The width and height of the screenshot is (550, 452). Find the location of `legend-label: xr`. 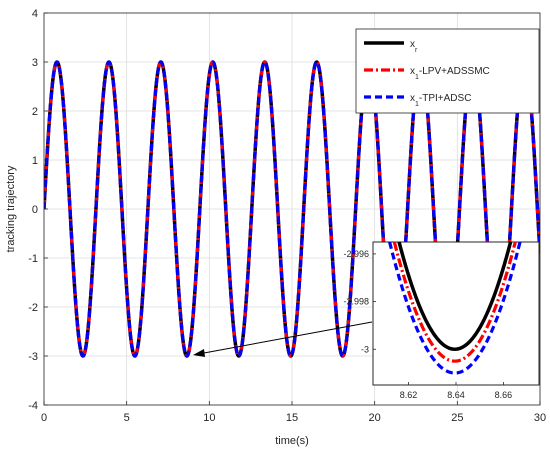

legend-label: xr is located at coordinates (414, 46).